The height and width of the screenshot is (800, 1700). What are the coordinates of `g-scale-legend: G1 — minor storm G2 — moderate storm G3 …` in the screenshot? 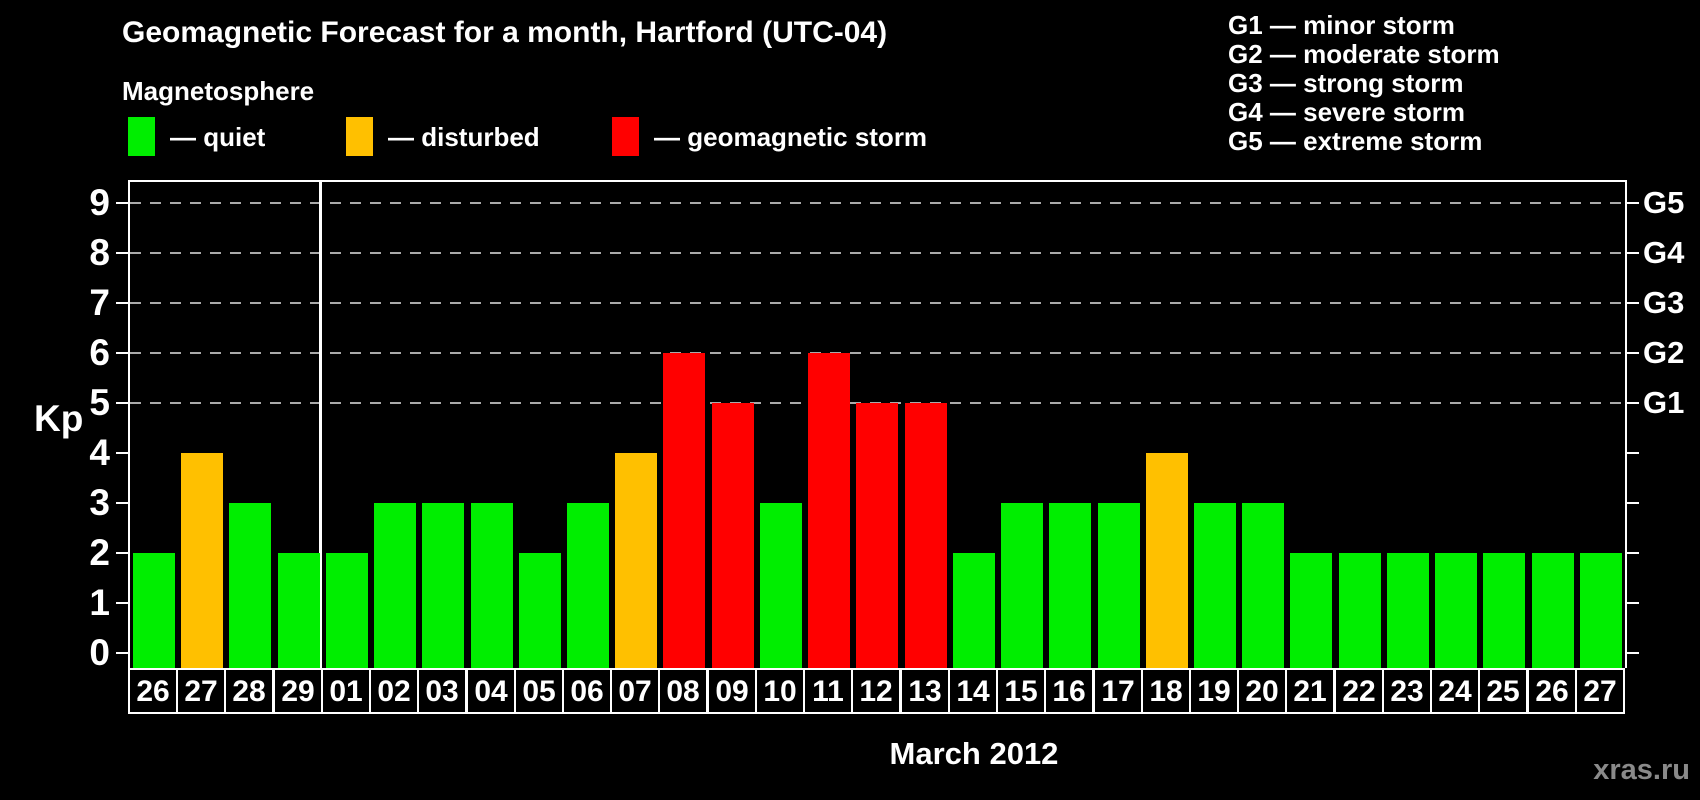 It's located at (1364, 83).